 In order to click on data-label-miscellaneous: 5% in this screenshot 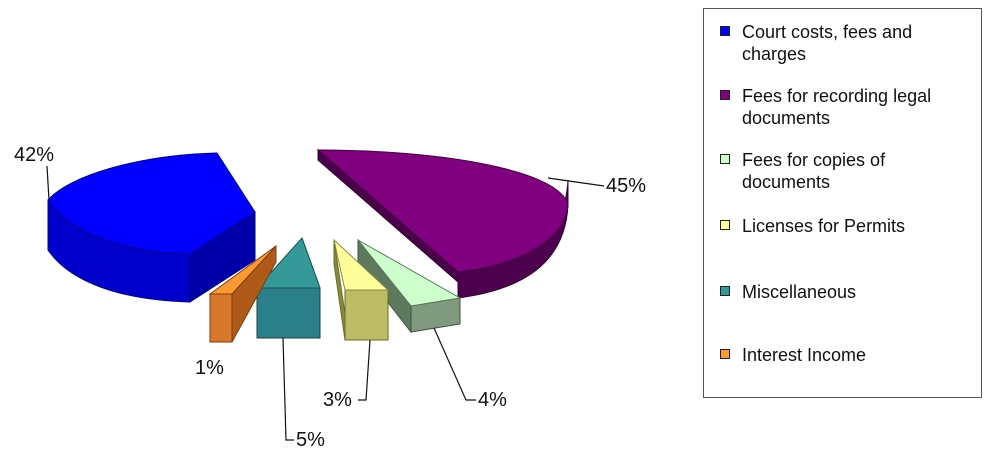, I will do `click(310, 440)`.